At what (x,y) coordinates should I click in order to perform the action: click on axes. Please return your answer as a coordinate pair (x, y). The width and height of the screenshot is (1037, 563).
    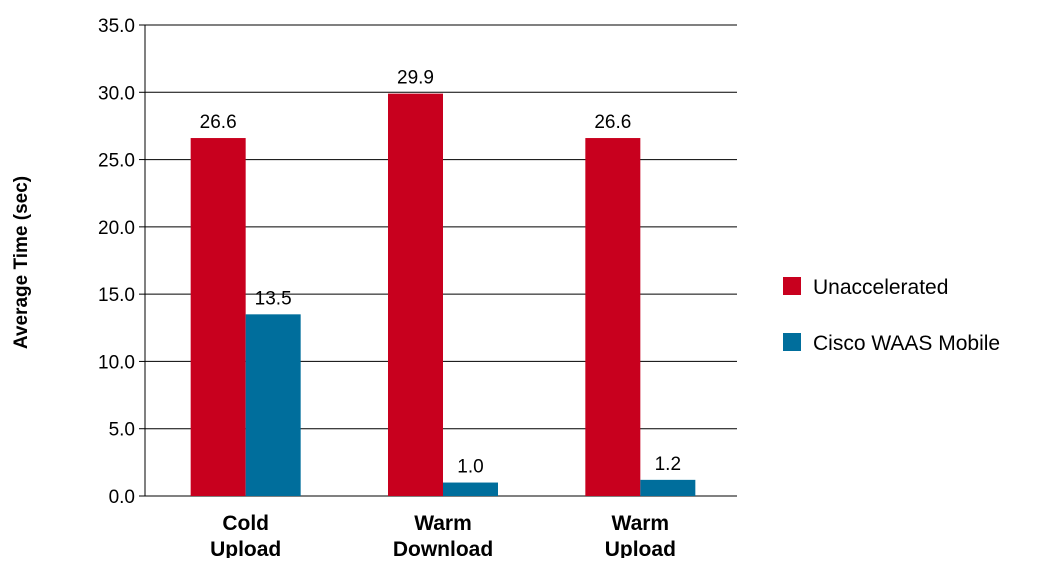
    Looking at the image, I should click on (142, 260).